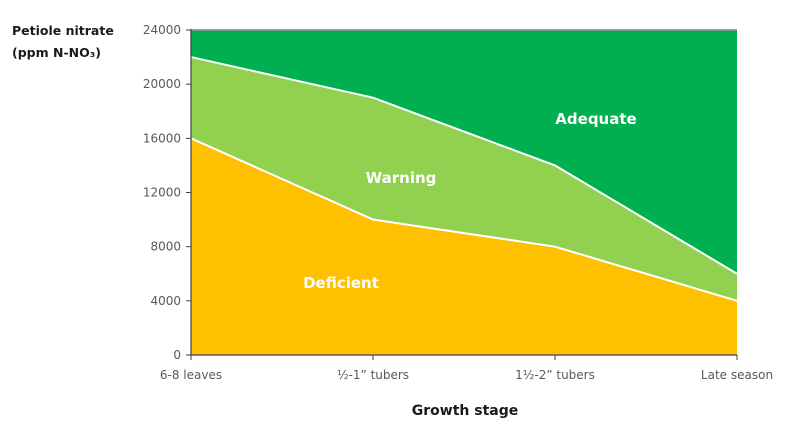  Describe the element at coordinates (162, 193) in the screenshot. I see `y-tick-label: 12000` at that location.